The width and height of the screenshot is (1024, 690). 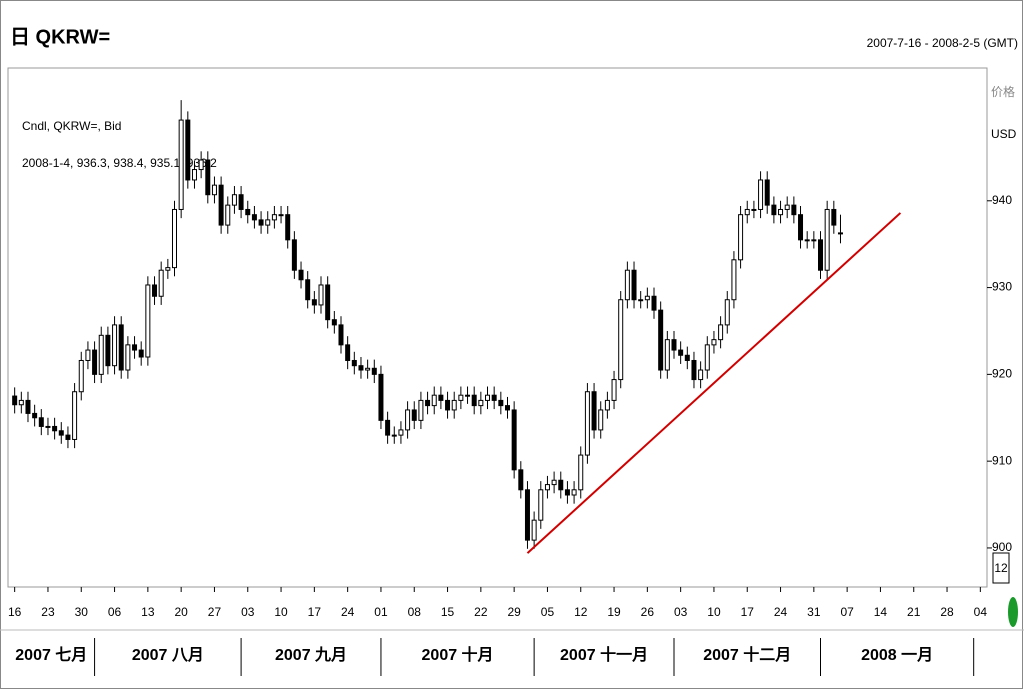 I want to click on x-tick-label: 22, so click(x=481, y=612).